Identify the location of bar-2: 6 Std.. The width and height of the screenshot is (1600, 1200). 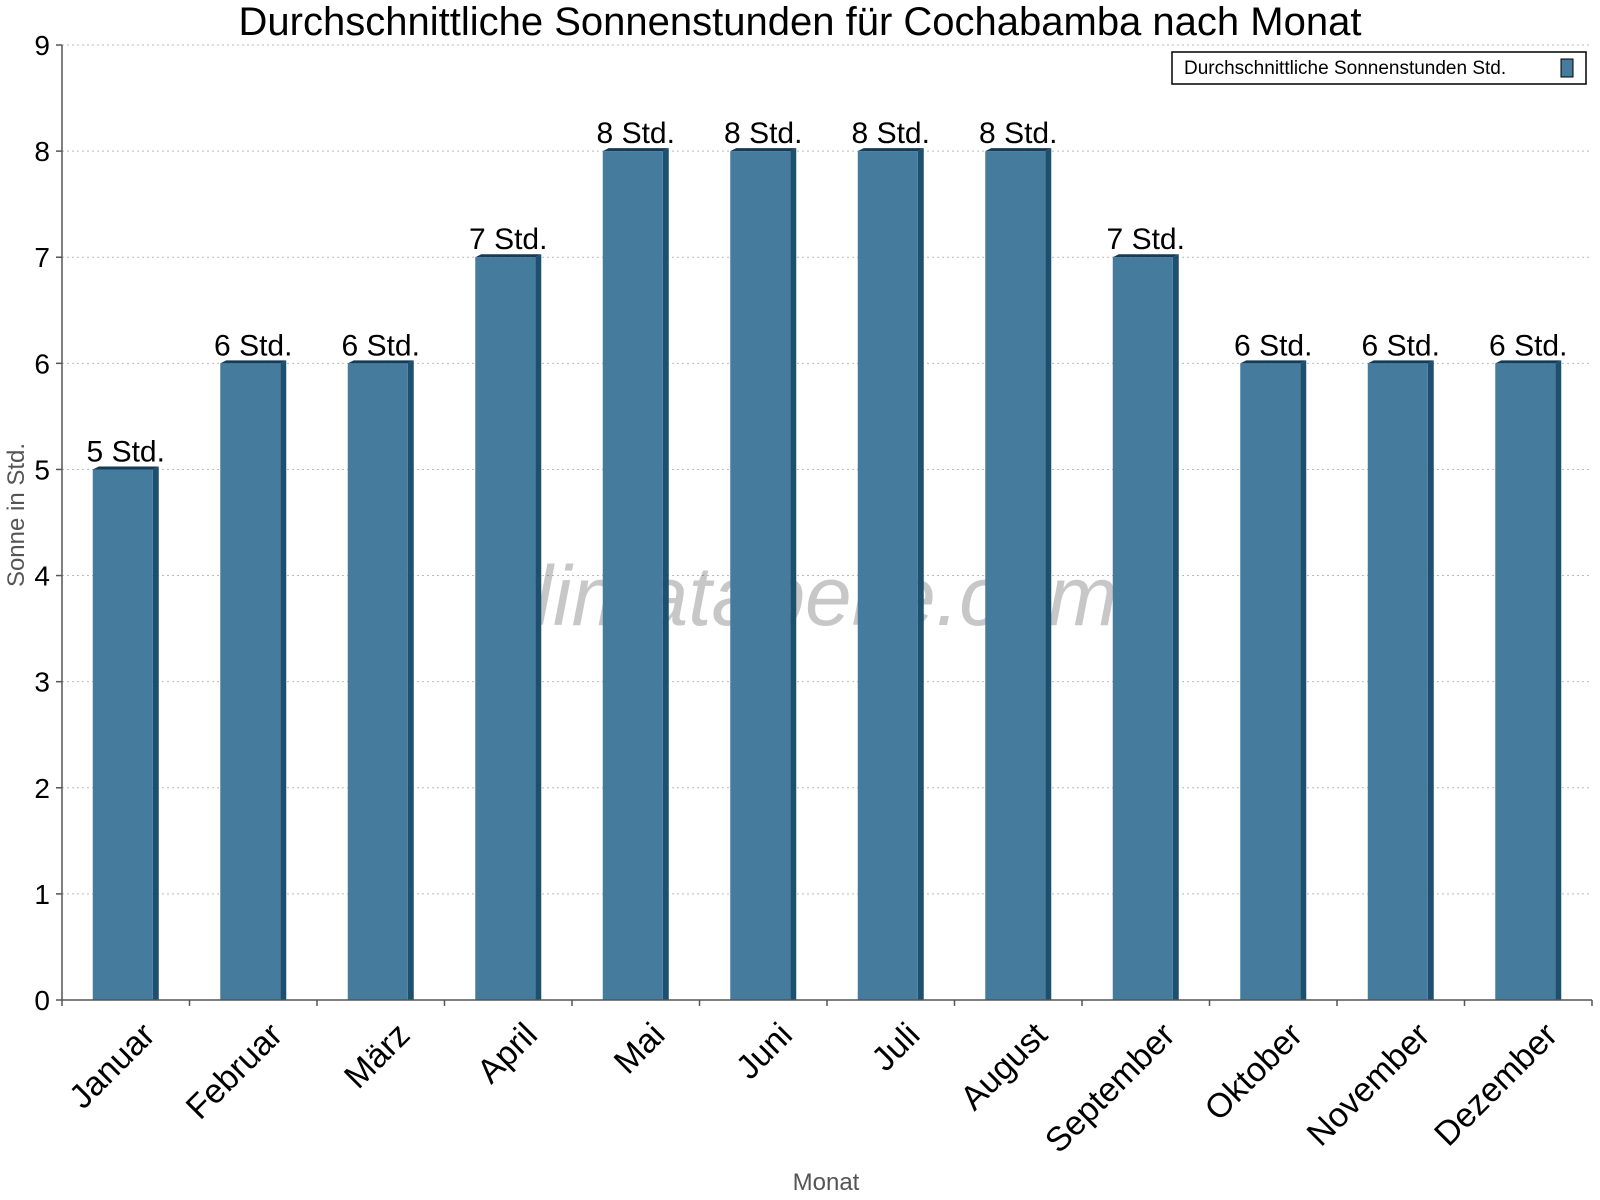
(253, 664).